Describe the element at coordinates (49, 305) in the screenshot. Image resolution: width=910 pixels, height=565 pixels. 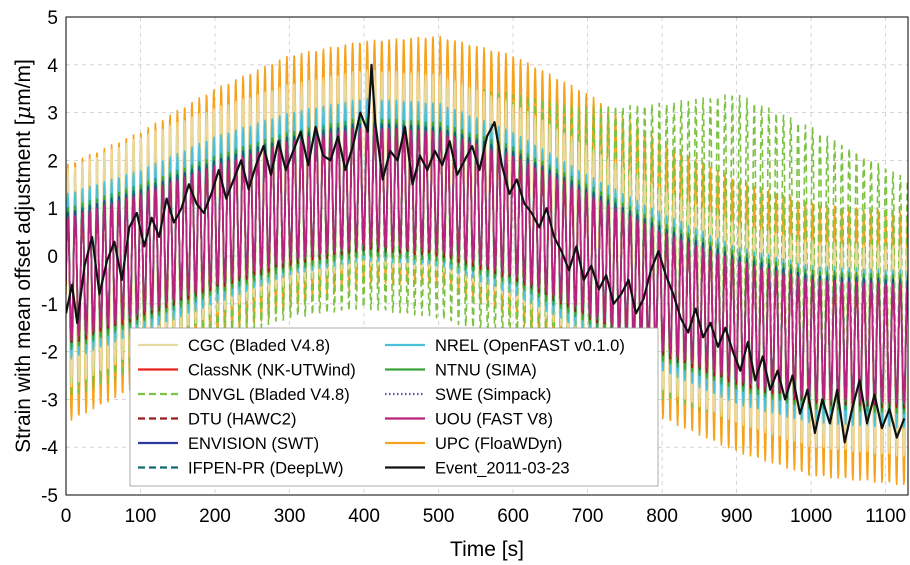
I see `y-tick-label: -1` at that location.